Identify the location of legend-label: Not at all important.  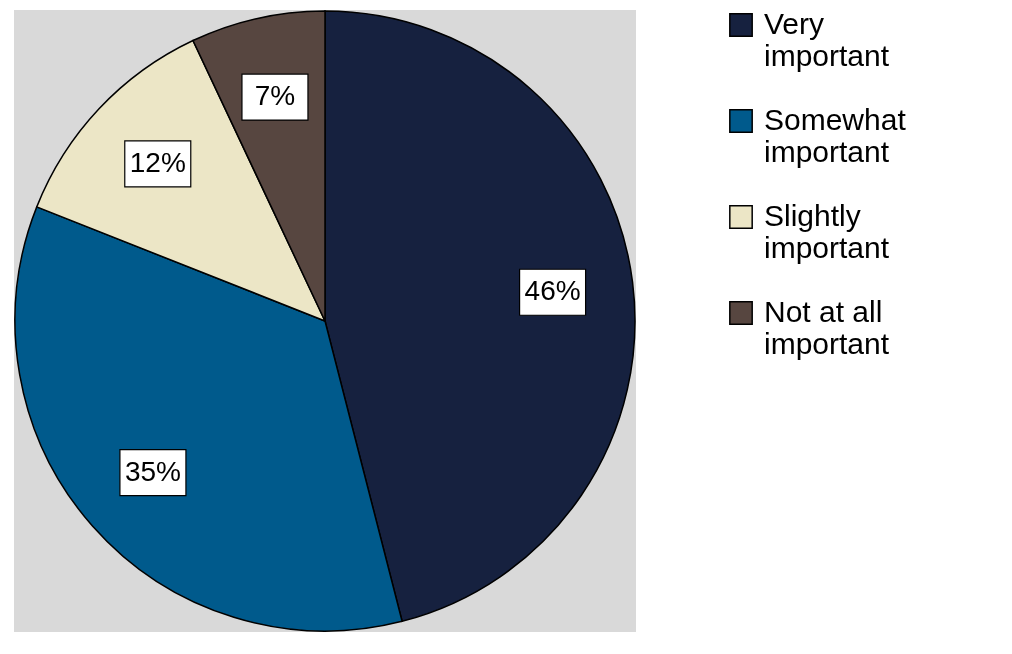
(827, 327).